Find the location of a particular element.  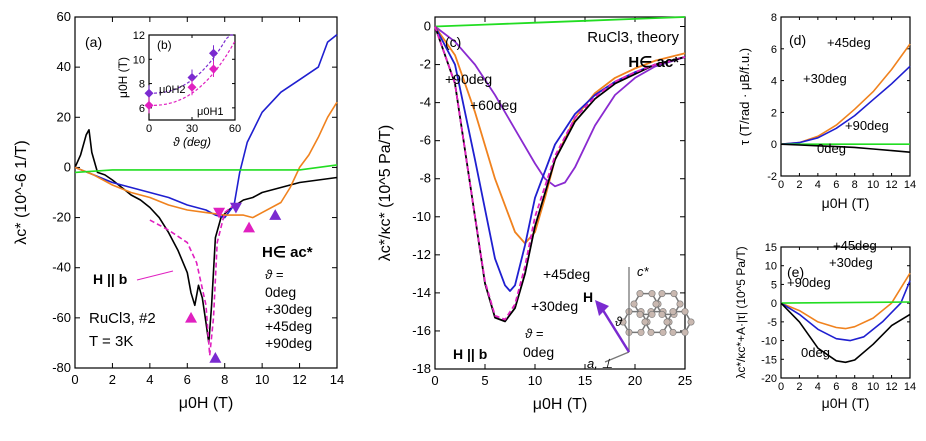

vector-label-a: a, ⊥ is located at coordinates (600, 363).